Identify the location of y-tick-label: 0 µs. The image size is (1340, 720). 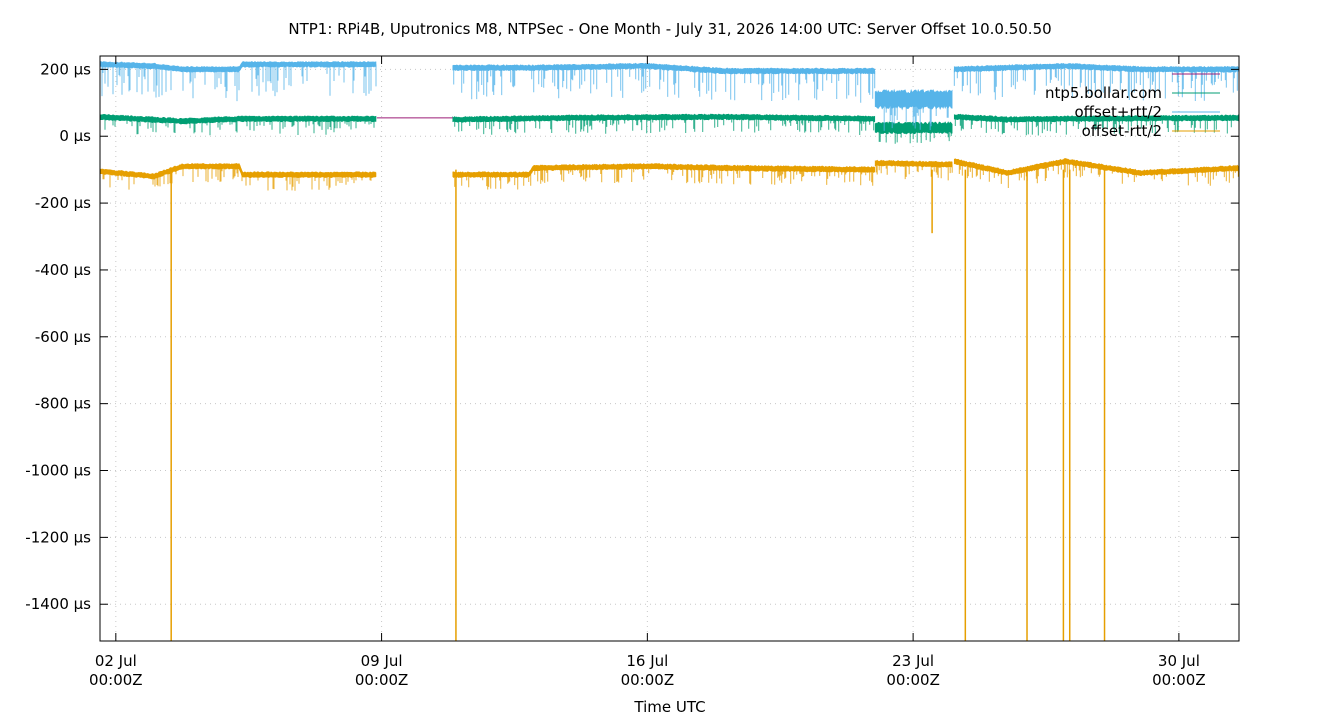
(75, 136).